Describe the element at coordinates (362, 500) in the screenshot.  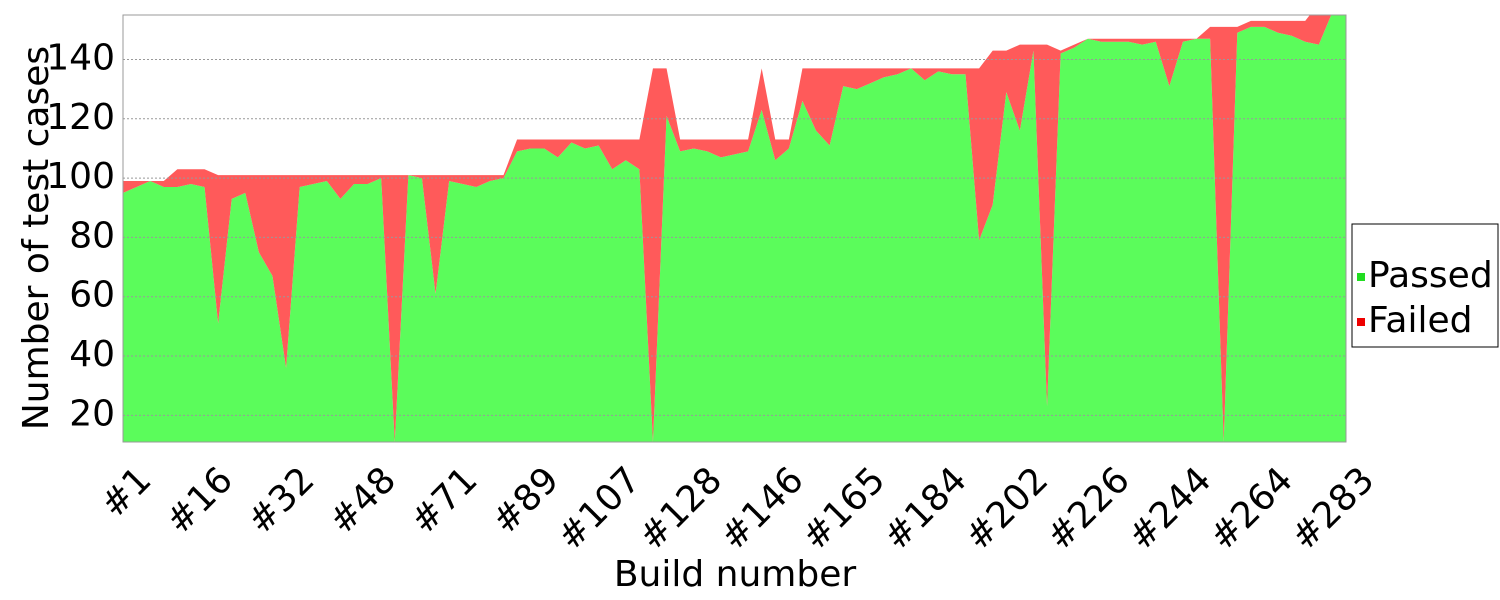
I see `x-tick-label: #48` at that location.